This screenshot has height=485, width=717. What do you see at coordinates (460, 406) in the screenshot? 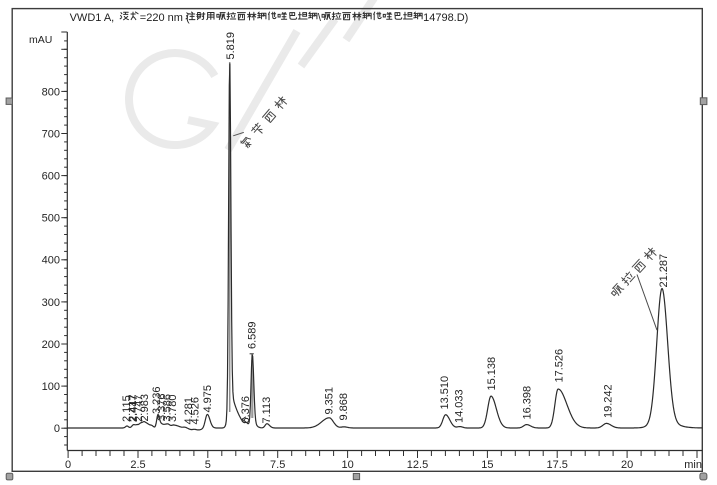
I see `svg-text: 14.033` at bounding box center [460, 406].